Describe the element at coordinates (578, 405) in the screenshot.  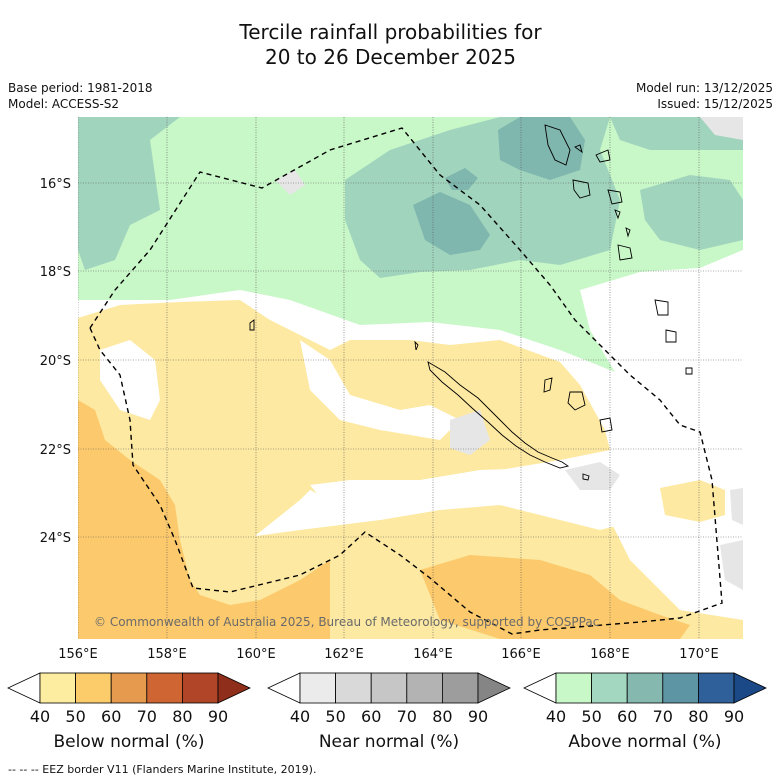
I see `loyalty-islands-coast` at that location.